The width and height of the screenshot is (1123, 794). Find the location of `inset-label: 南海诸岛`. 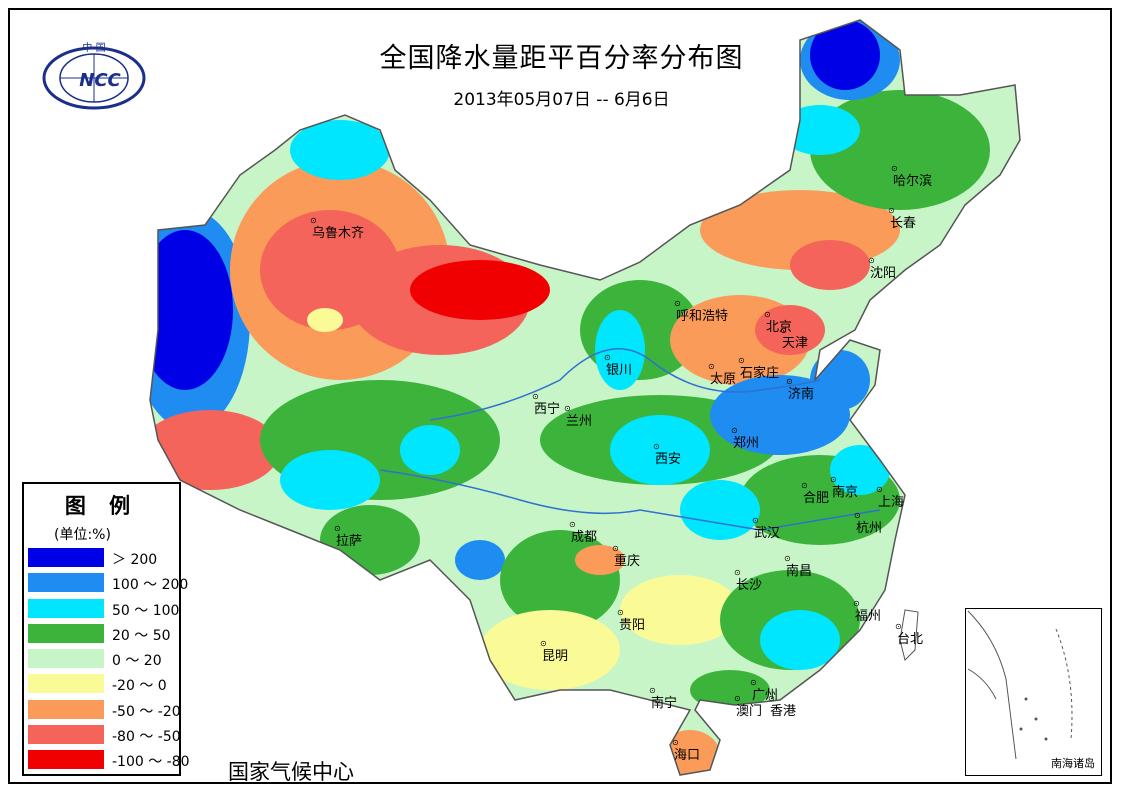

inset-label: 南海诸岛 is located at coordinates (1073, 763).